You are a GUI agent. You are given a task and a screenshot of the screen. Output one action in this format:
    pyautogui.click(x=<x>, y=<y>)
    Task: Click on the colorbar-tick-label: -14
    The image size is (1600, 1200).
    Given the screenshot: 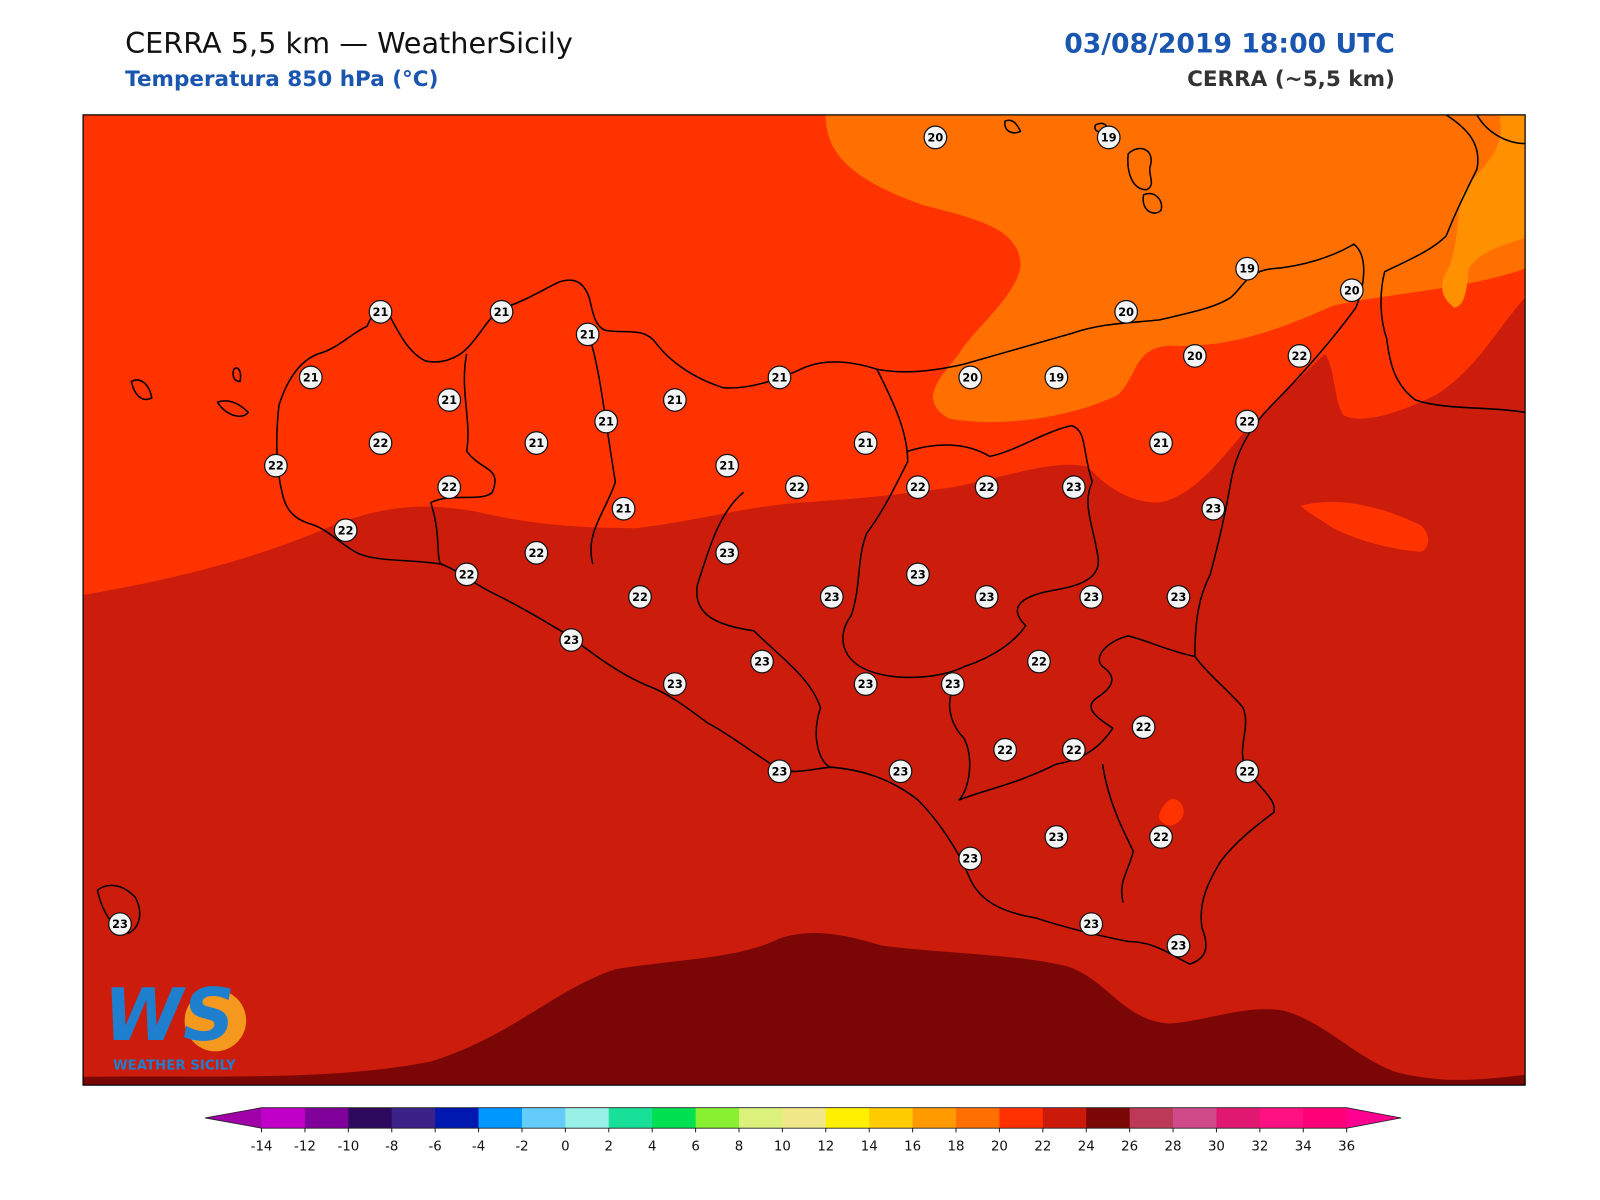 What is the action you would take?
    pyautogui.click(x=262, y=1147)
    